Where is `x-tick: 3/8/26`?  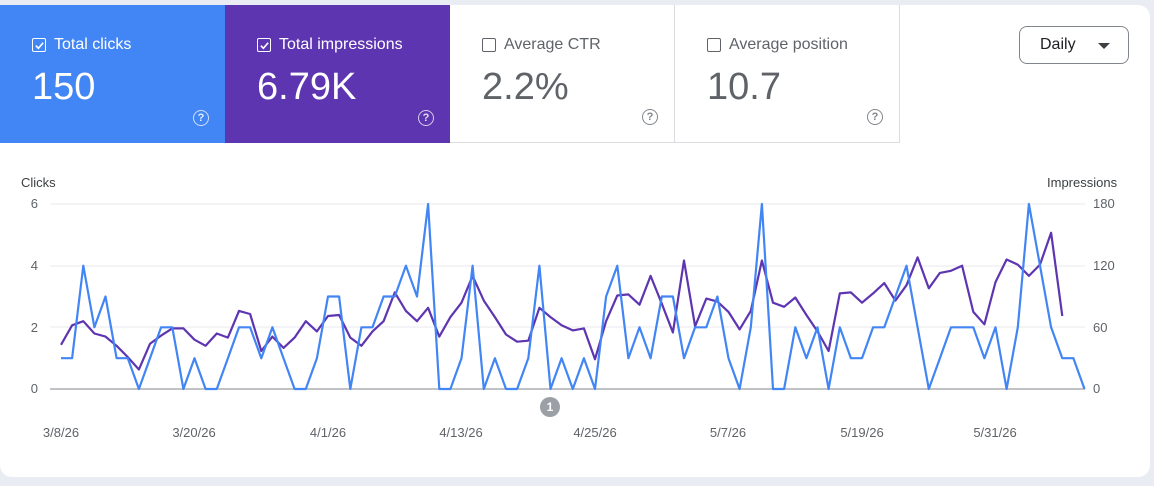 x-tick: 3/8/26 is located at coordinates (61, 432).